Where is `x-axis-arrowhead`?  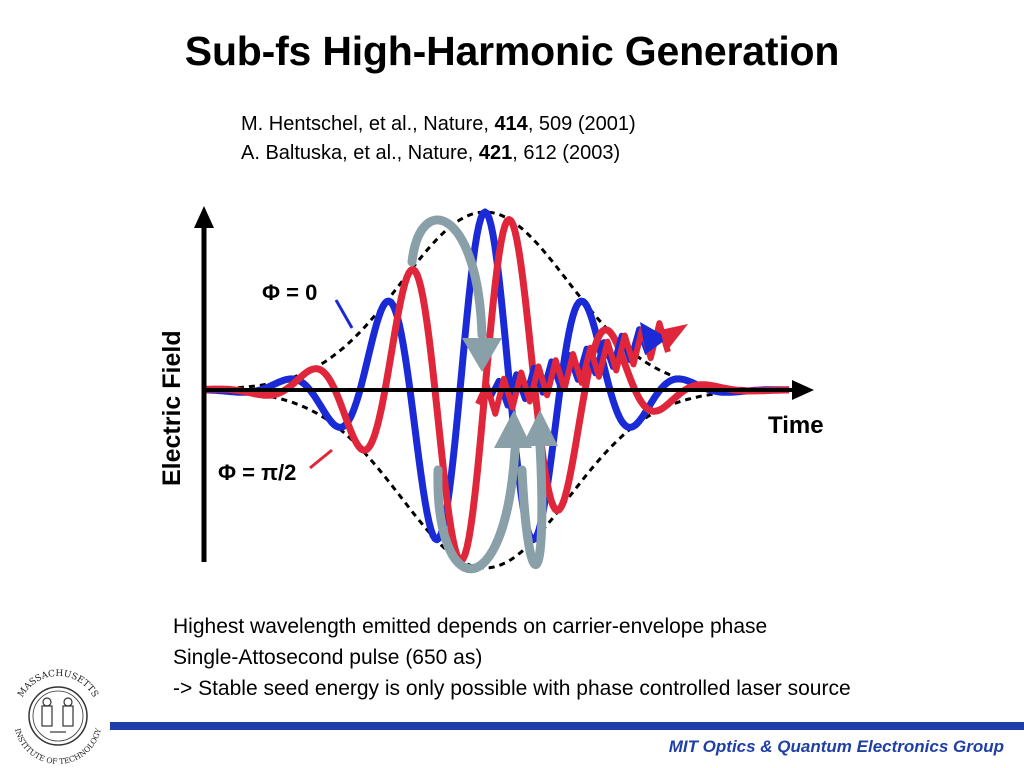 x-axis-arrowhead is located at coordinates (803, 390).